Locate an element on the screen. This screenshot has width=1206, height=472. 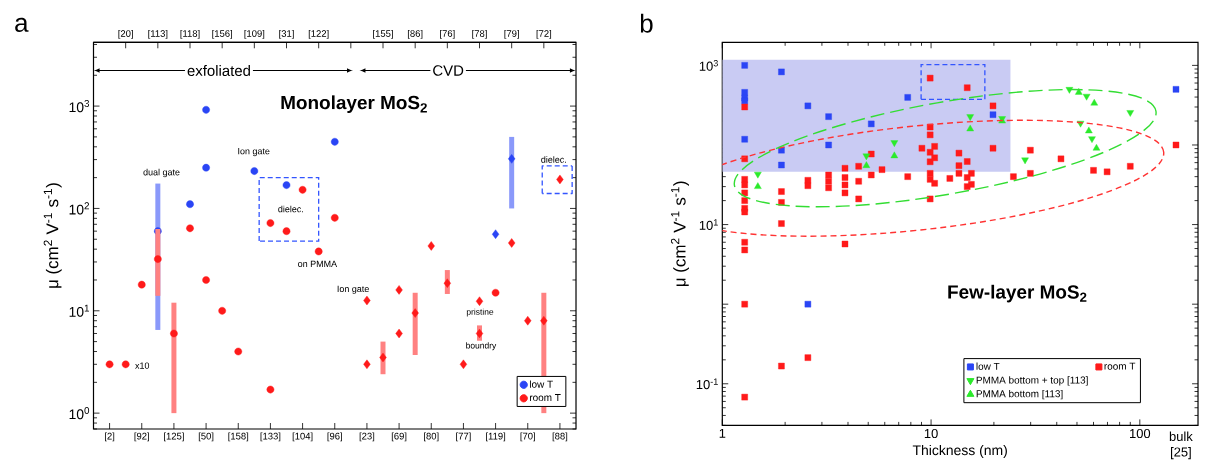
x-tick-label: [109] is located at coordinates (254, 34).